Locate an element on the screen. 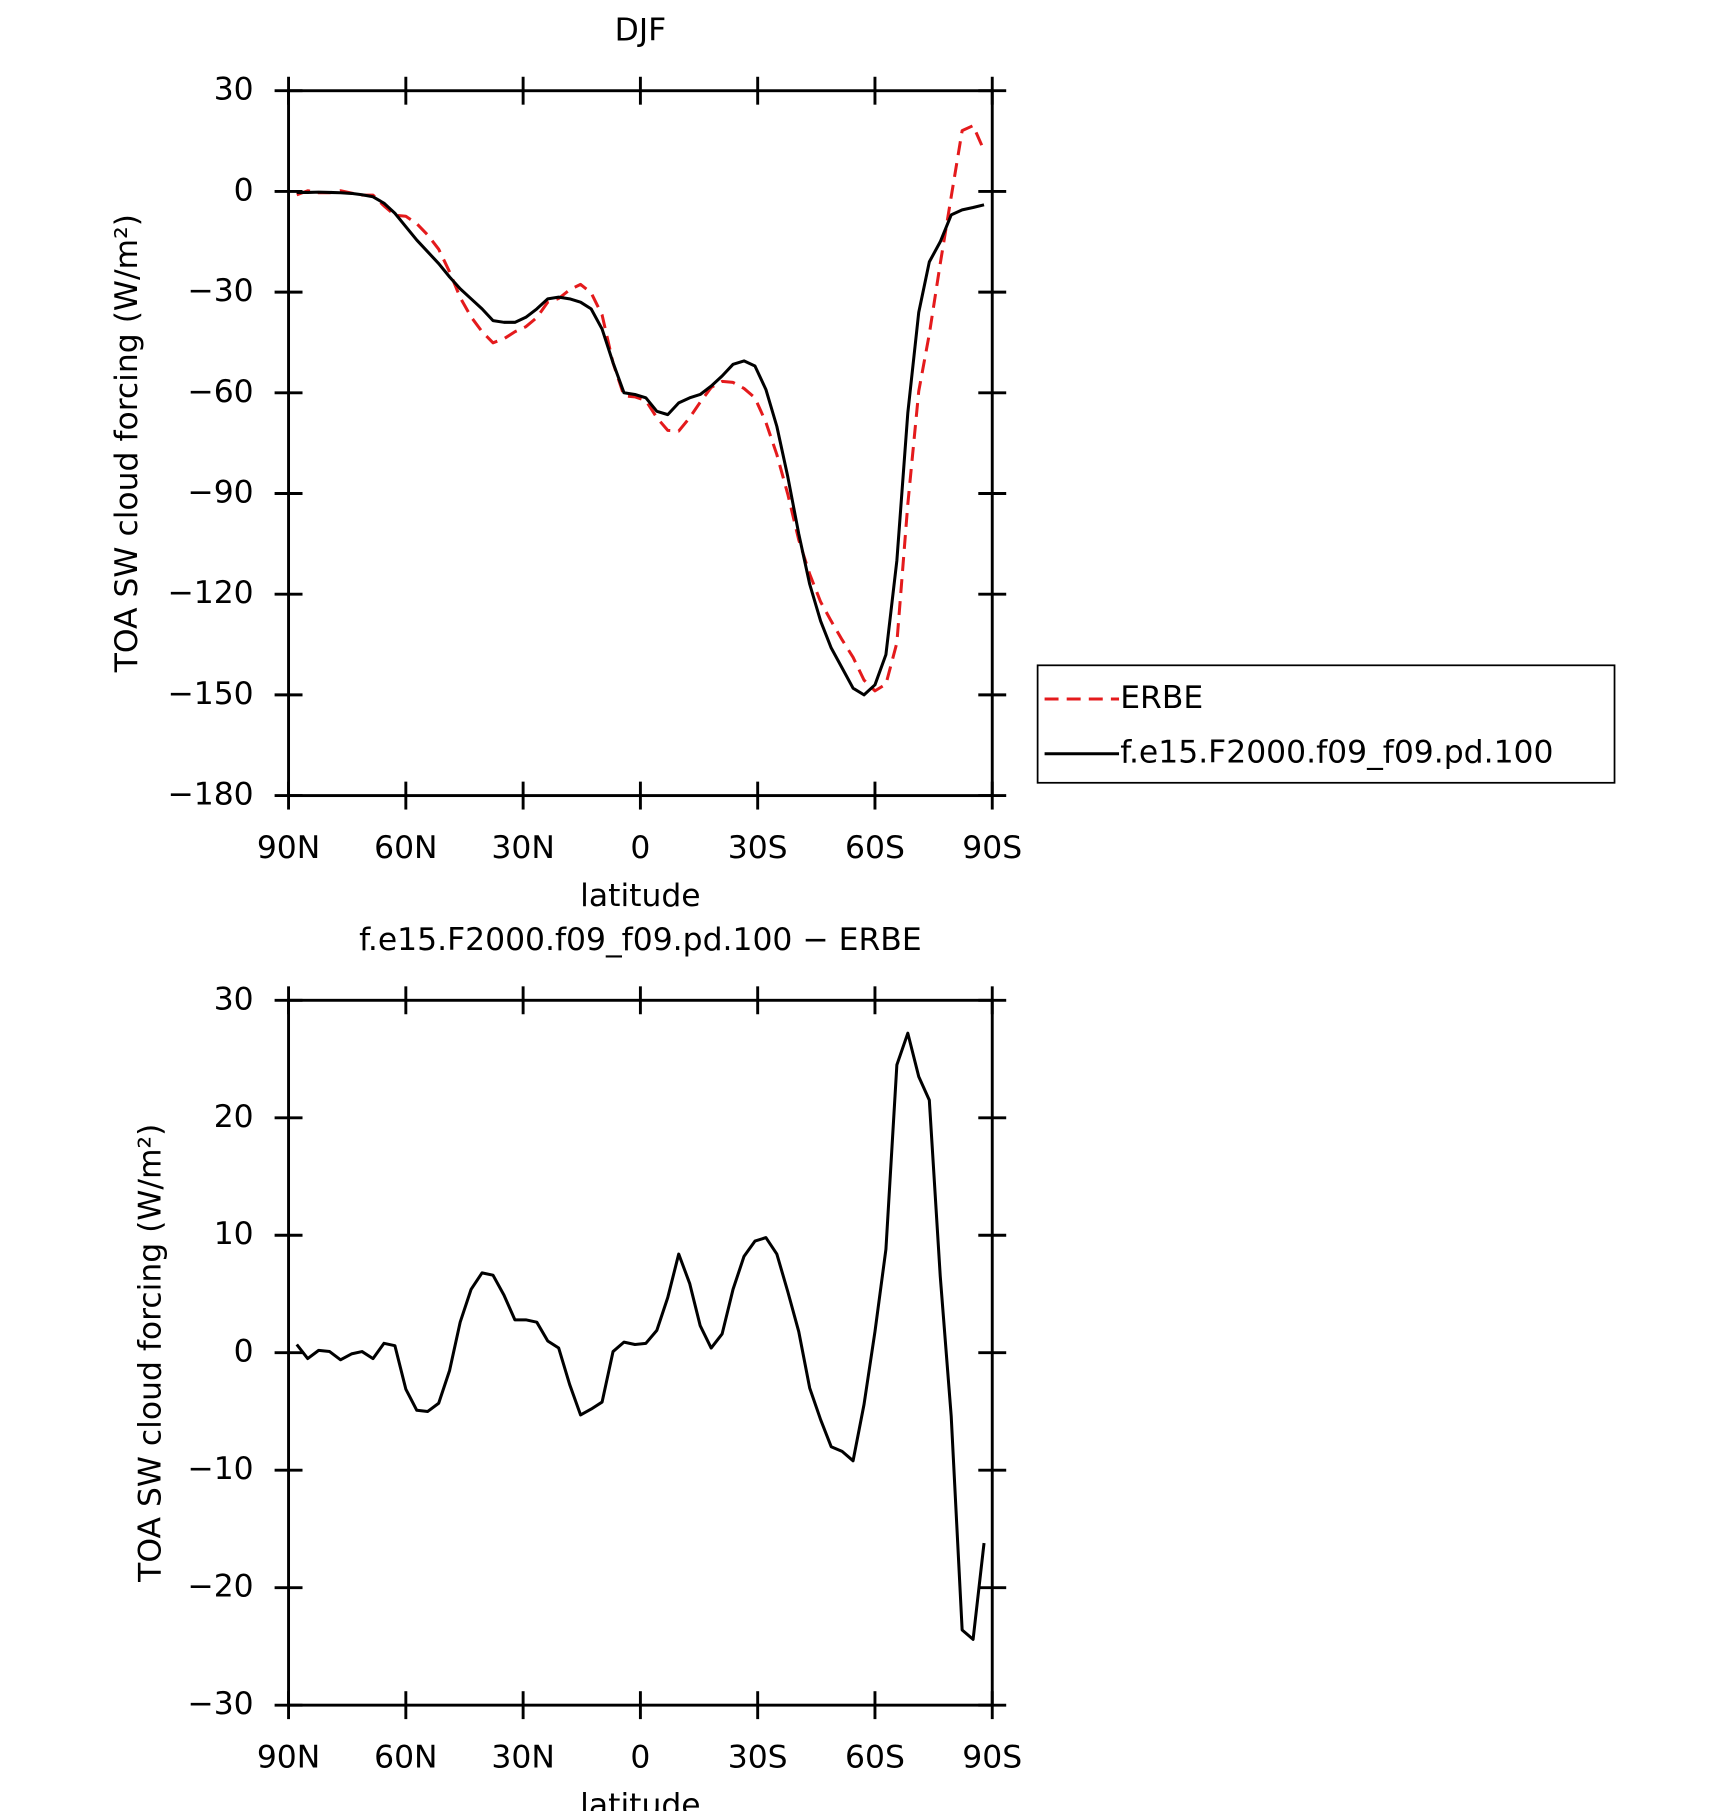  y-tick-label: −20 is located at coordinates (220, 1587).